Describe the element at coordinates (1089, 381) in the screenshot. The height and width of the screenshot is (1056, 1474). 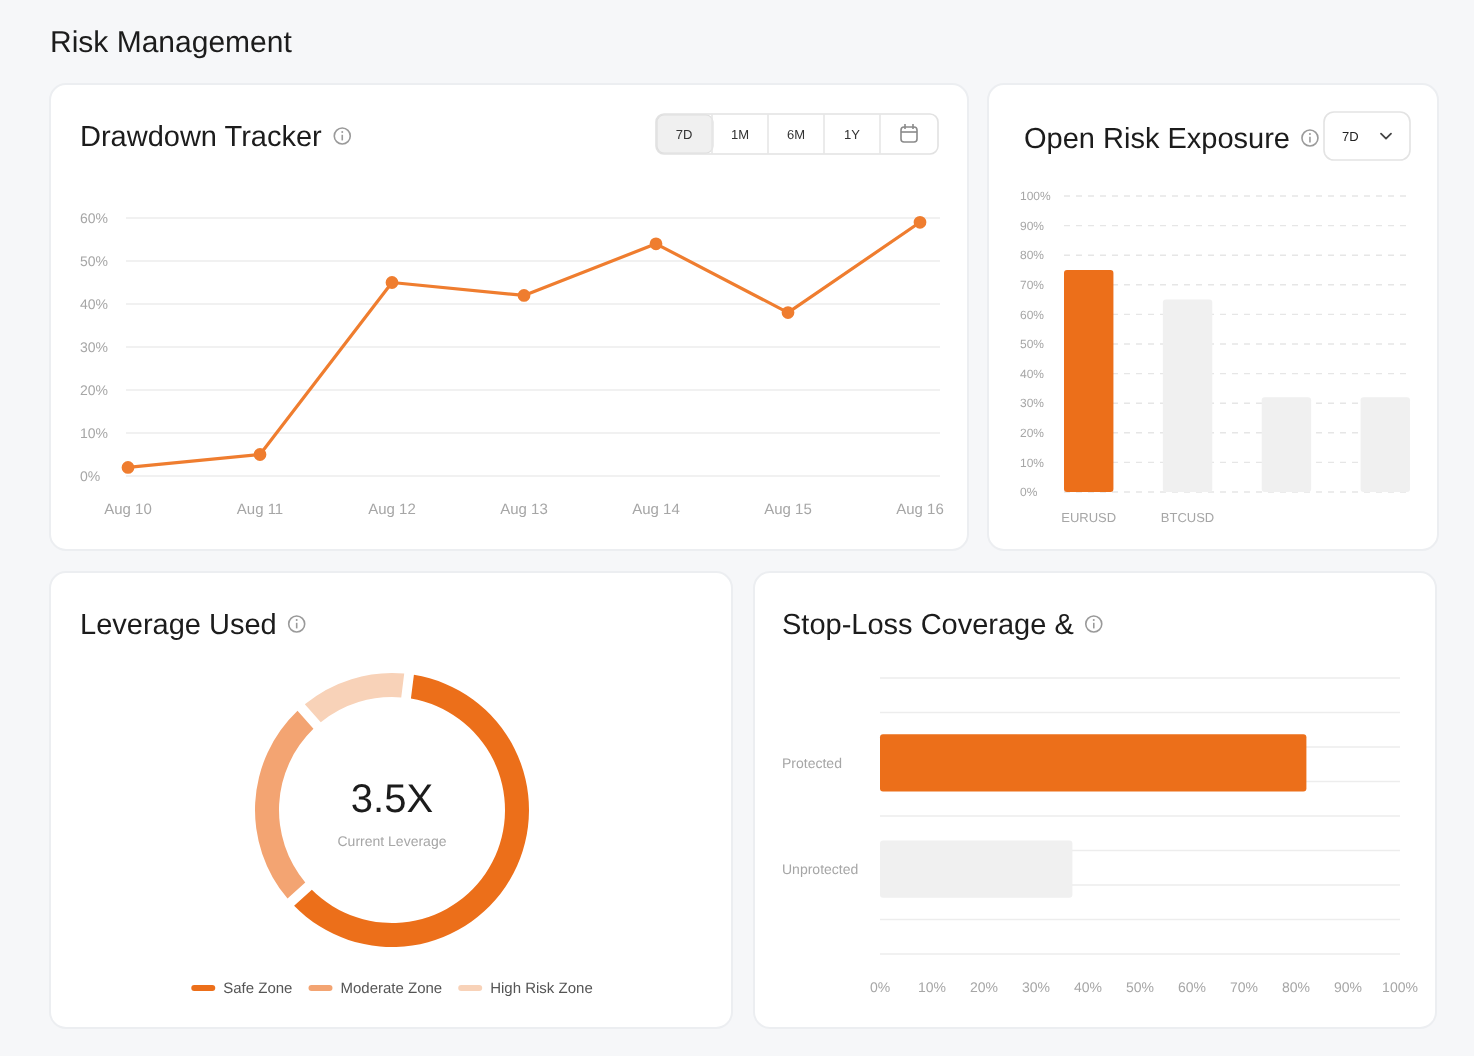
I see `bar` at that location.